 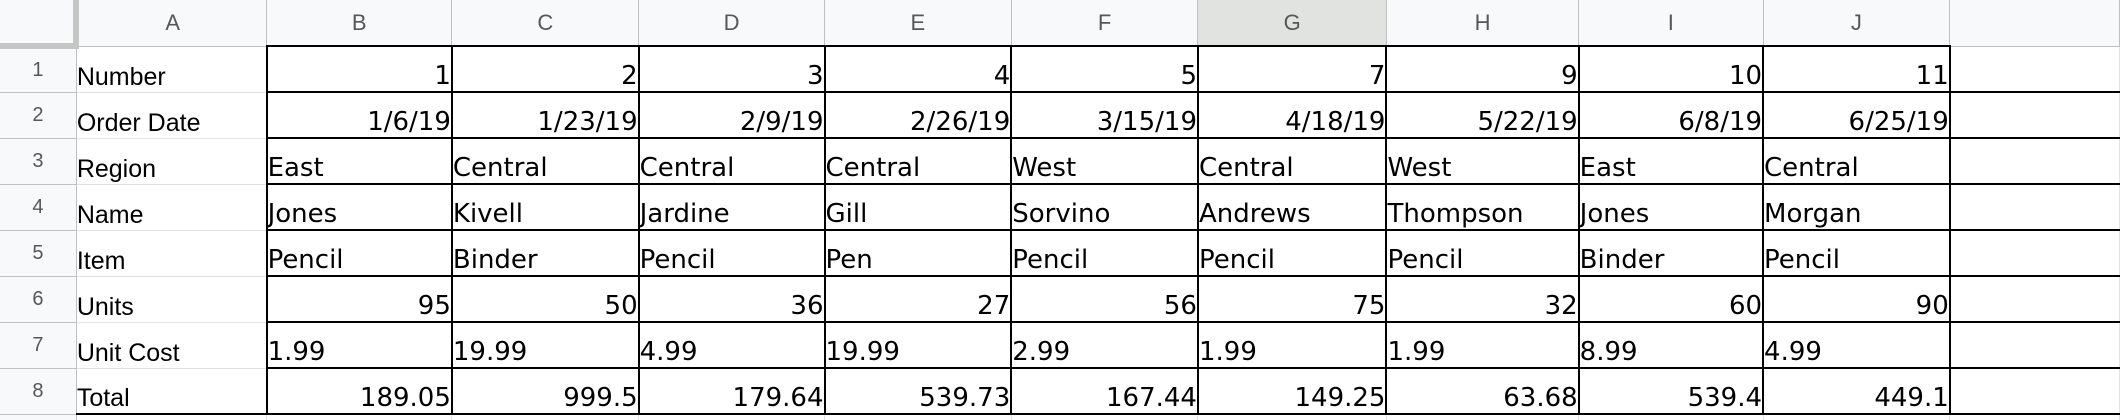 What do you see at coordinates (38, 299) in the screenshot?
I see `row-header-6: 6` at bounding box center [38, 299].